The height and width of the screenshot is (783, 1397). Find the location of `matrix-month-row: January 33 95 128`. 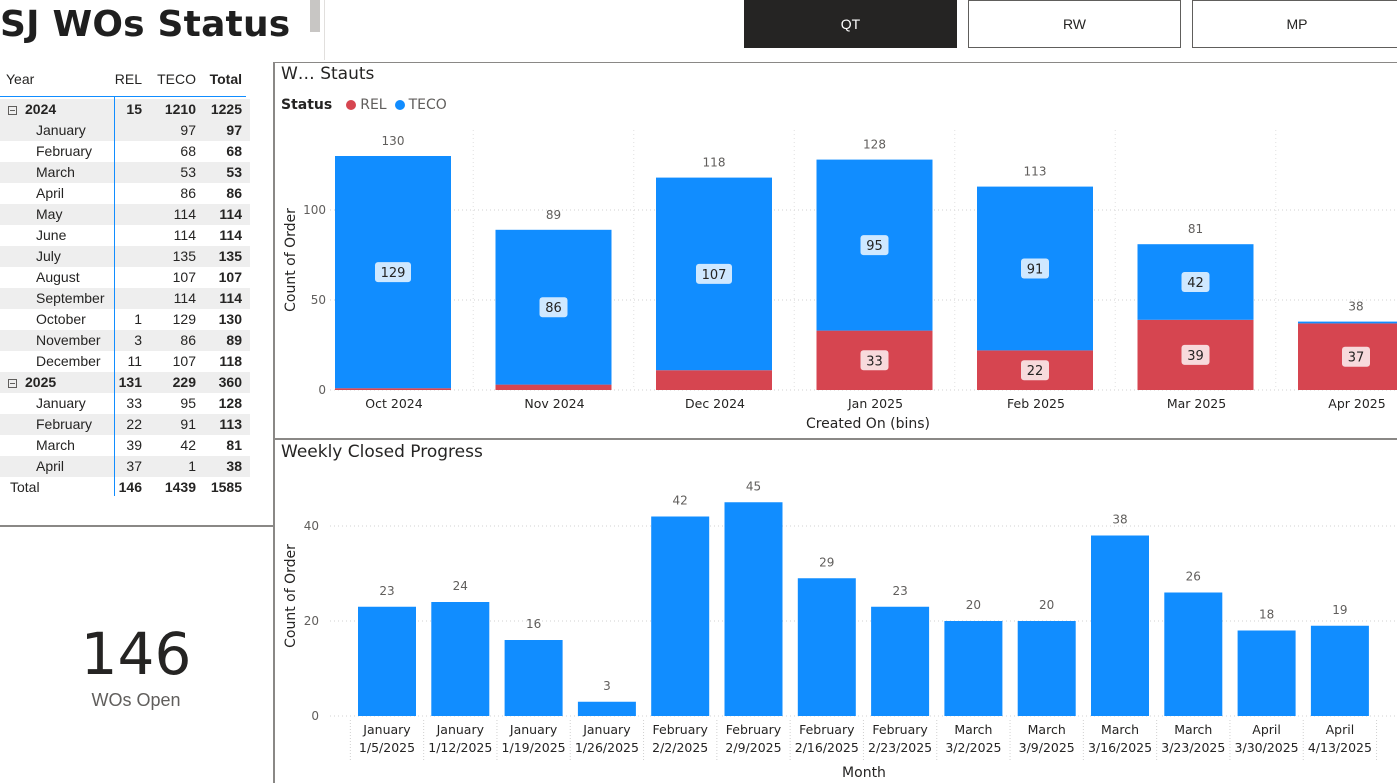

matrix-month-row: January 33 95 128 is located at coordinates (125, 403).